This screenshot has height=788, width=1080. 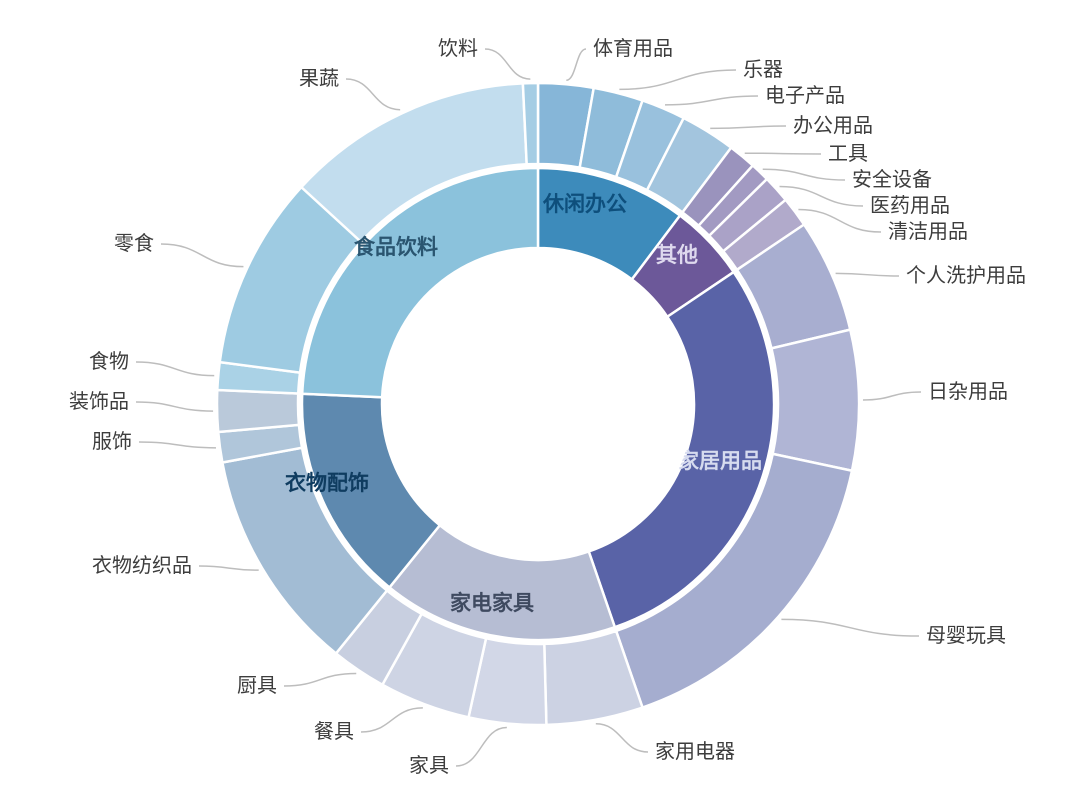 What do you see at coordinates (175, 369) in the screenshot?
I see `food-leader-line` at bounding box center [175, 369].